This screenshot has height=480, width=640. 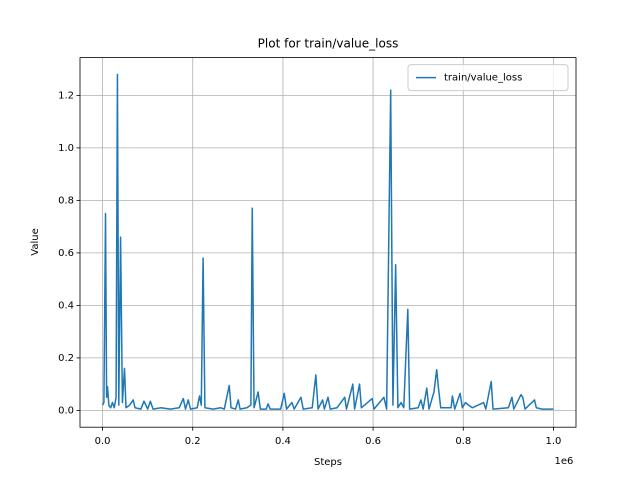 I want to click on y-axis-label: Value, so click(x=35, y=241).